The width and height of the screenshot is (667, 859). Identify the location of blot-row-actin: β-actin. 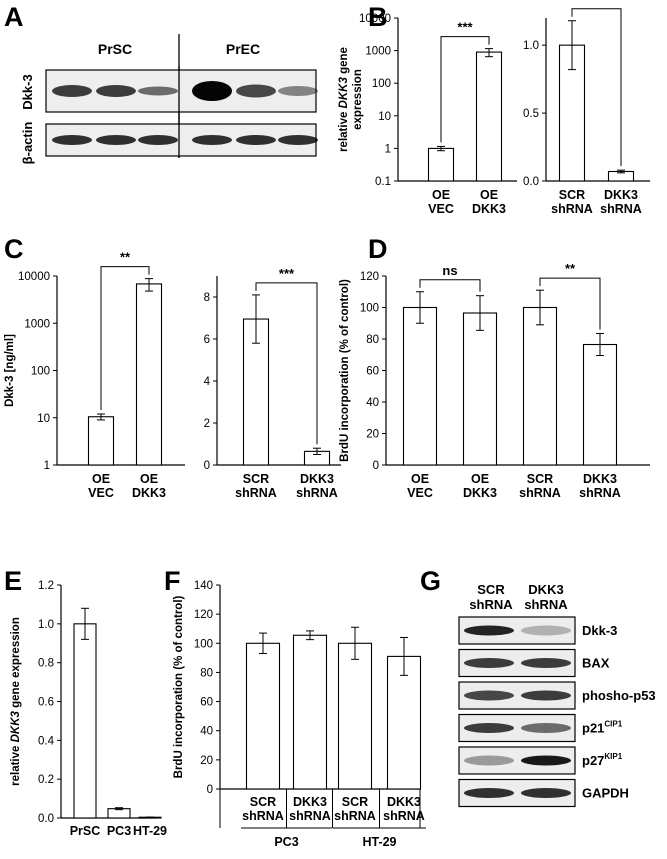
(27, 143).